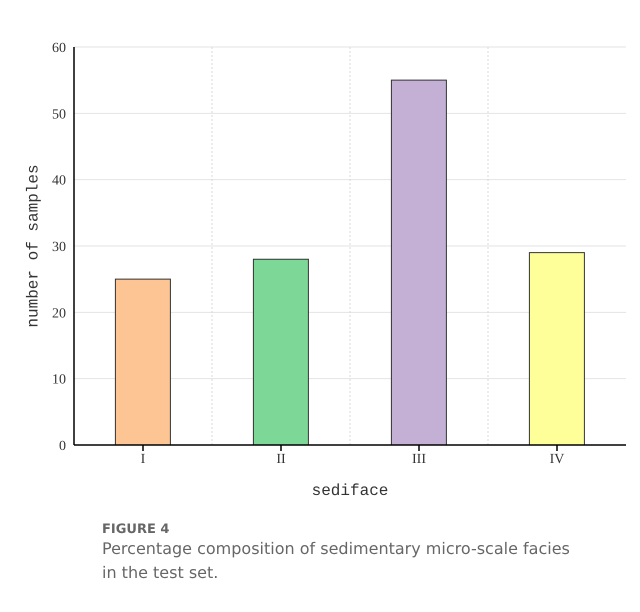  Describe the element at coordinates (136, 529) in the screenshot. I see `caption: FIGURE 4` at that location.